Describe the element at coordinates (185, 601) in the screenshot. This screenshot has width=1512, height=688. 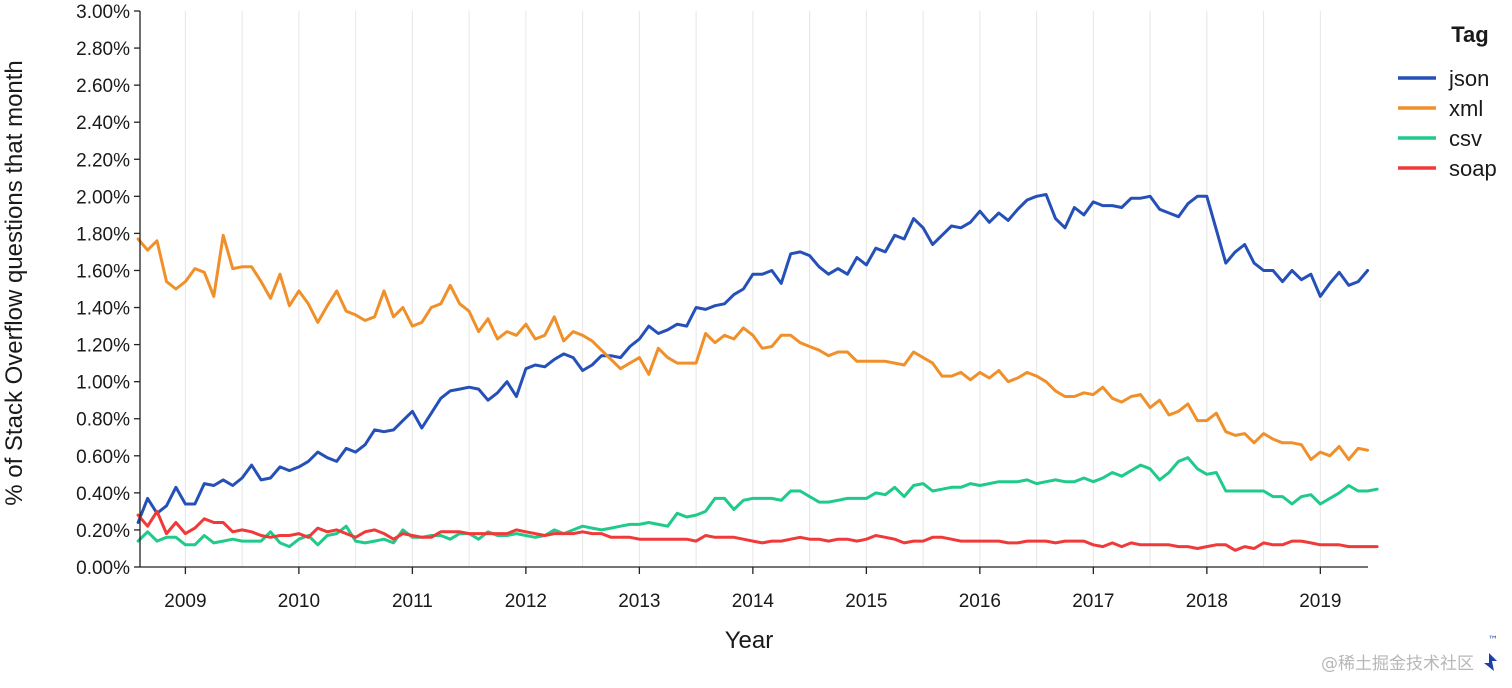
I see `x-tick-label: 2009` at that location.